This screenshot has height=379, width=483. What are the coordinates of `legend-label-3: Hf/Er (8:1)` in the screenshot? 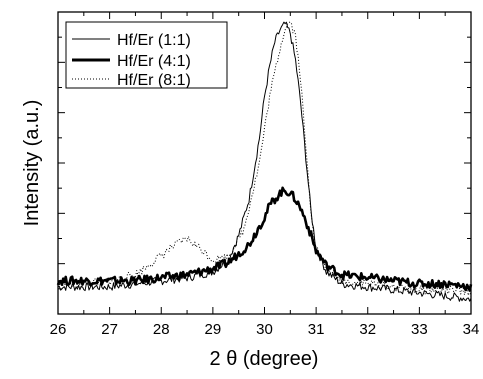 It's located at (154, 80).